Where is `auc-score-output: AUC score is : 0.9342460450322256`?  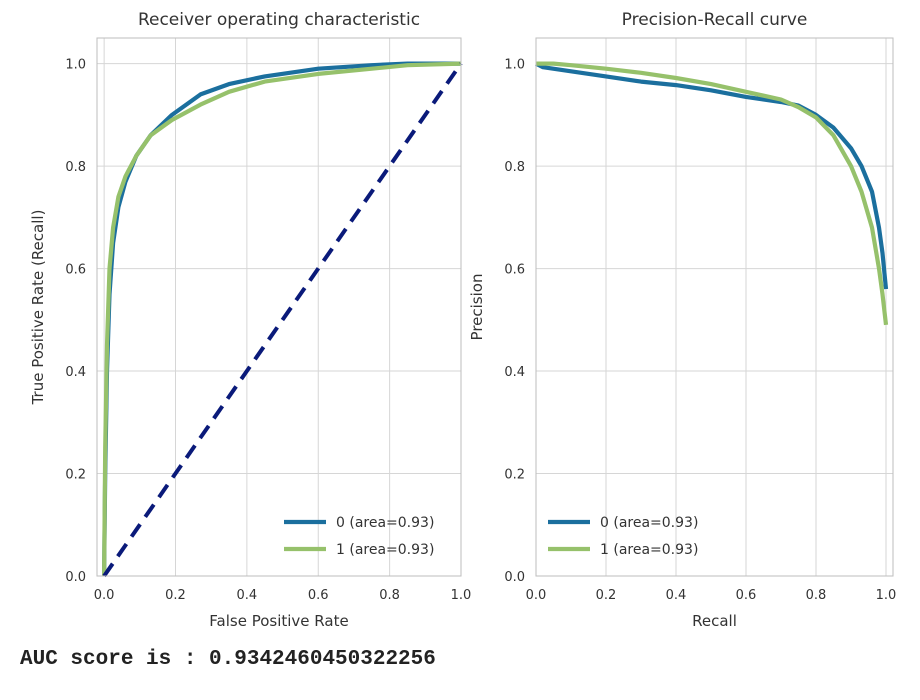
auc-score-output: AUC score is : 0.9342460450322256 is located at coordinates (228, 659).